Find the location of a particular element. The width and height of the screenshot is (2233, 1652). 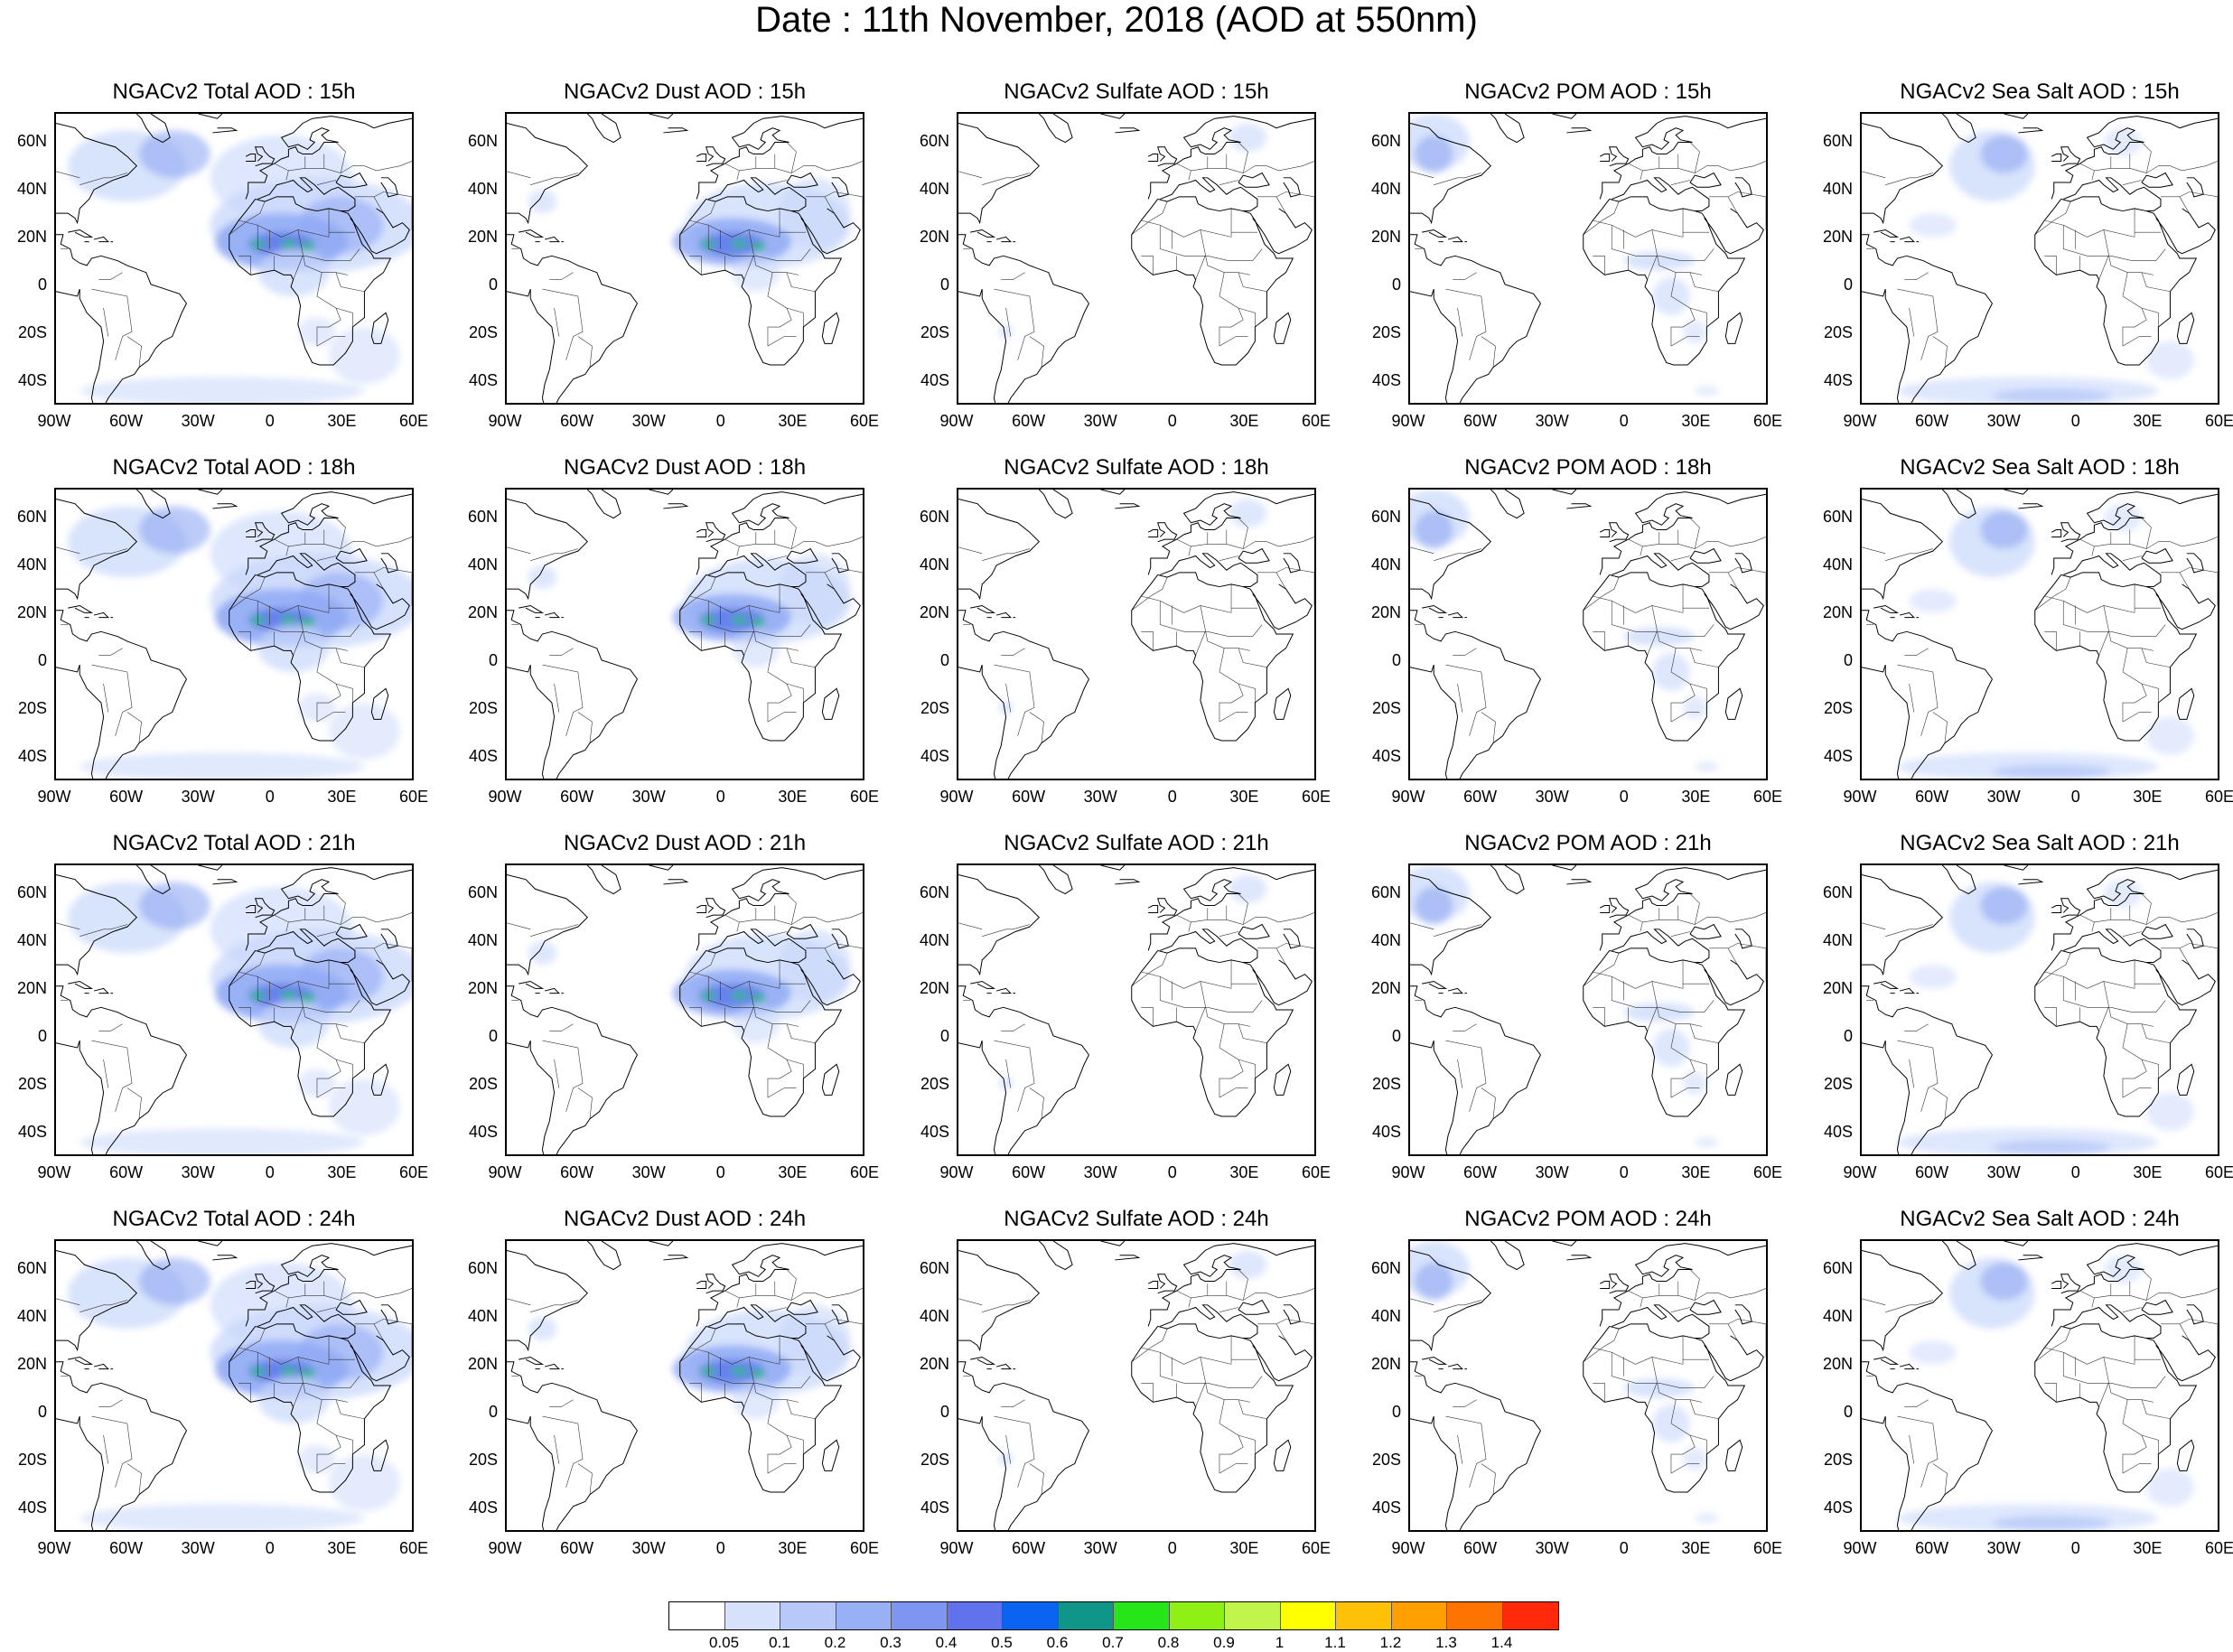

latitude-tick-label: 0 is located at coordinates (1848, 1412).